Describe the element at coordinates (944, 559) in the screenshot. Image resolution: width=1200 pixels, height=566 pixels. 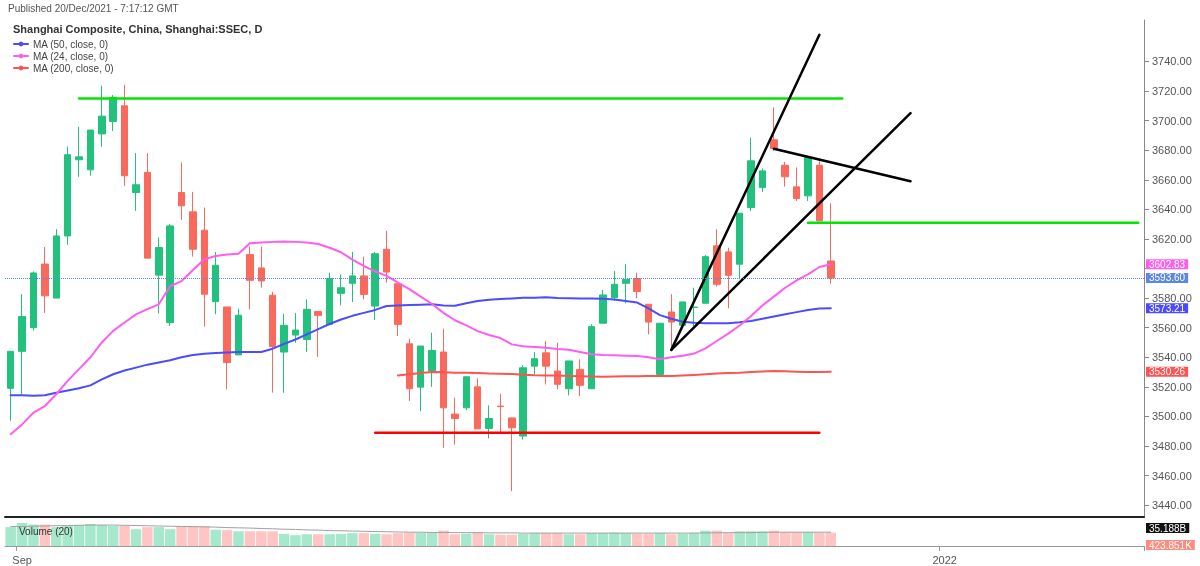
I see `x-tick-label: 2022` at that location.